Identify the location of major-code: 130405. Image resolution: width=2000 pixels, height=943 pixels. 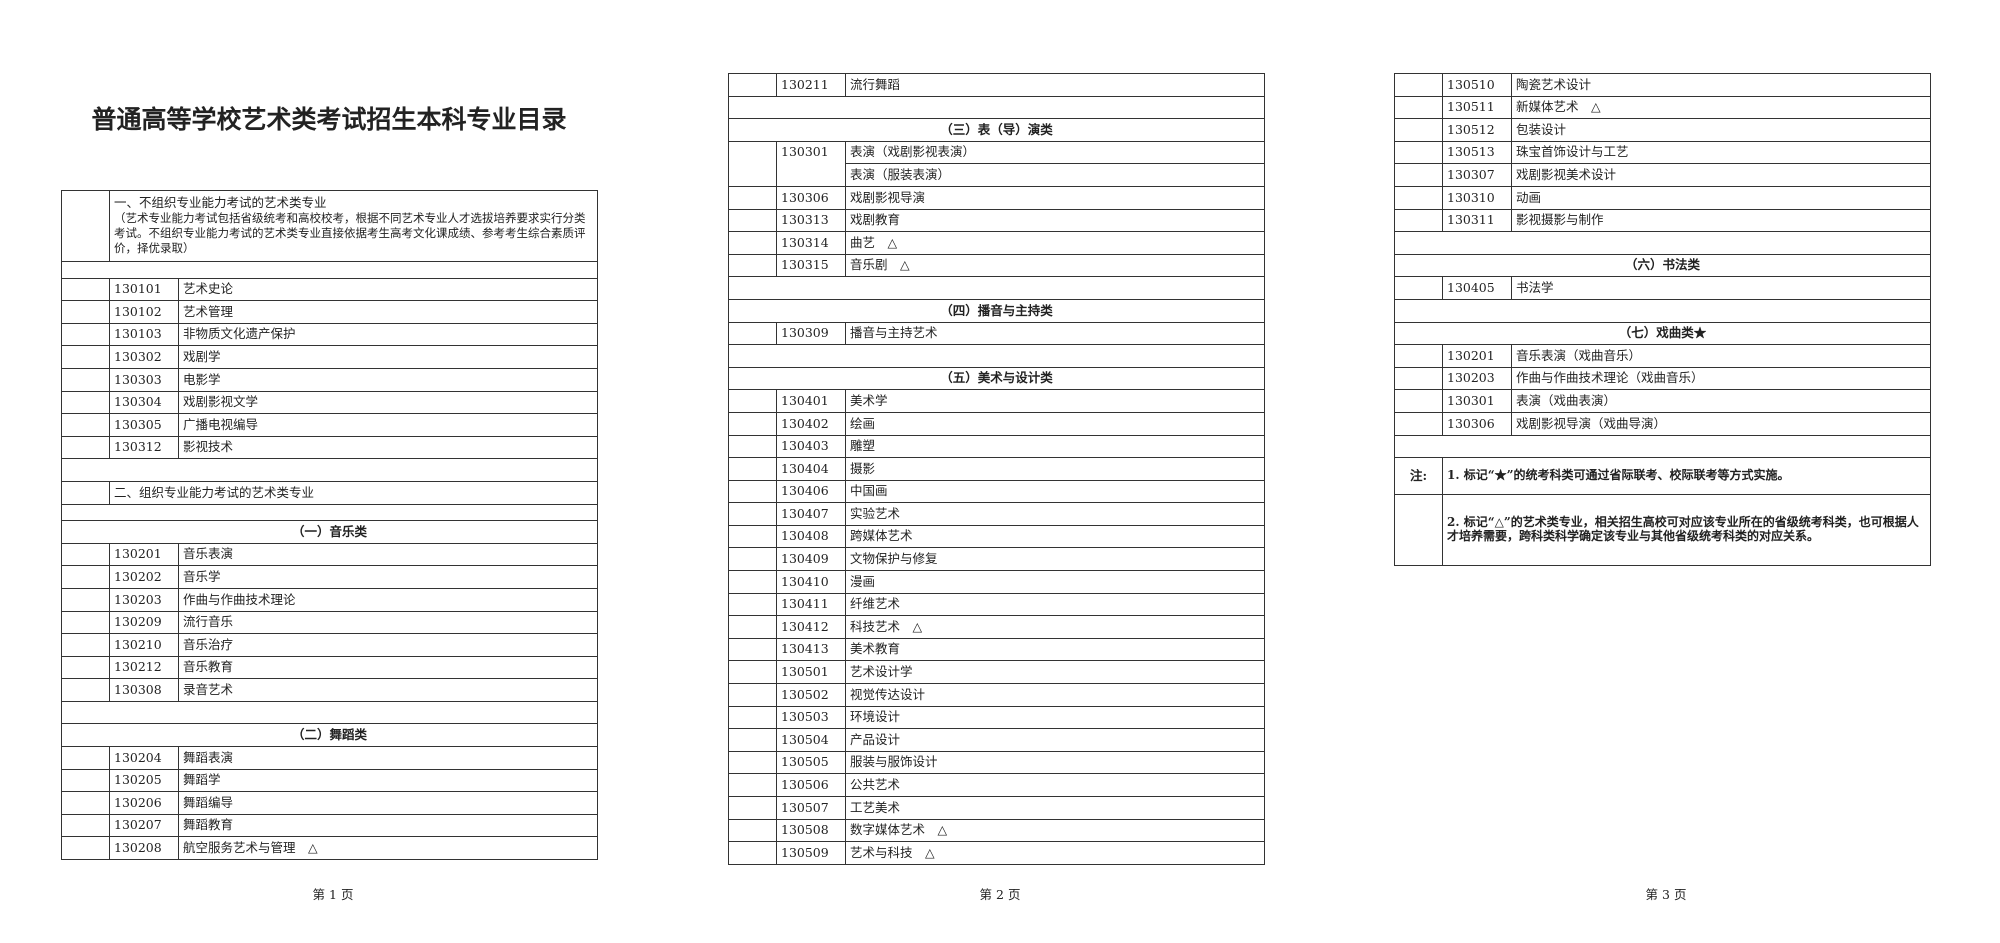
(1477, 288).